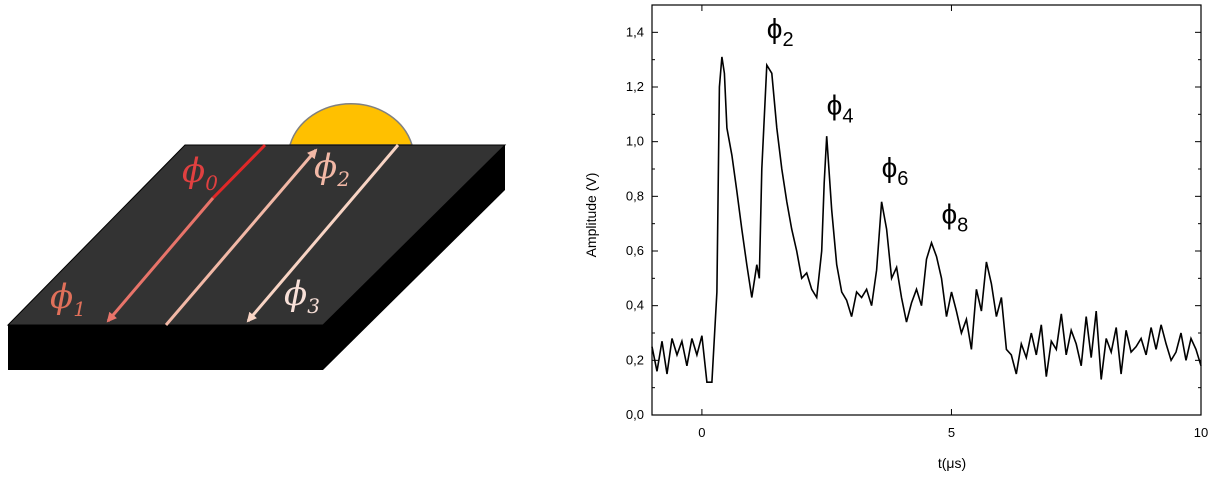 The width and height of the screenshot is (1220, 477). I want to click on x-tick-label: 0, so click(701, 432).